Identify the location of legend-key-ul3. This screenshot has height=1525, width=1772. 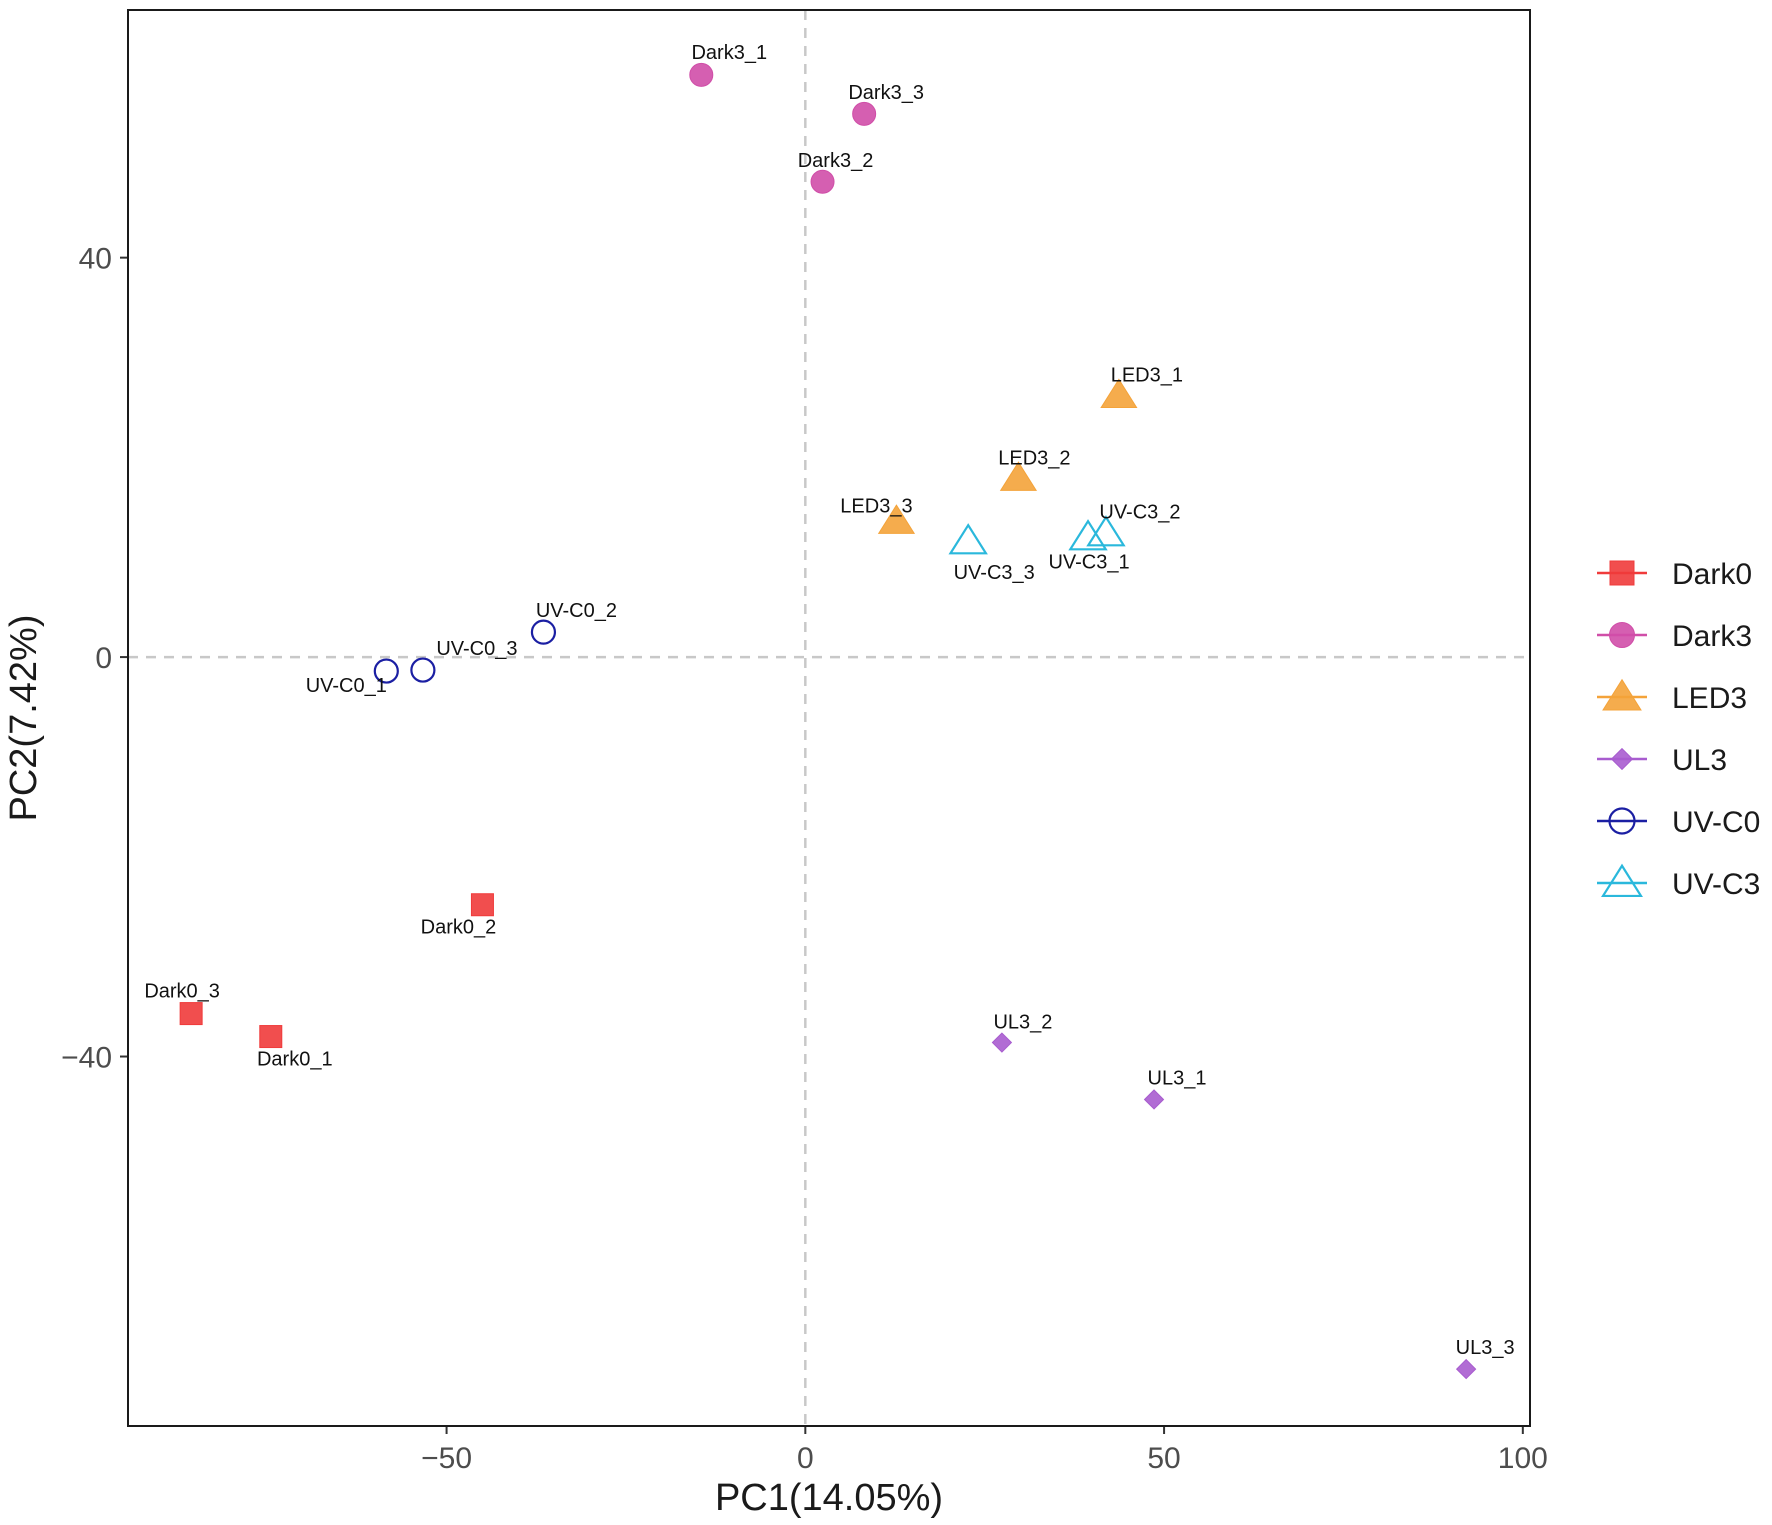
(1622, 759).